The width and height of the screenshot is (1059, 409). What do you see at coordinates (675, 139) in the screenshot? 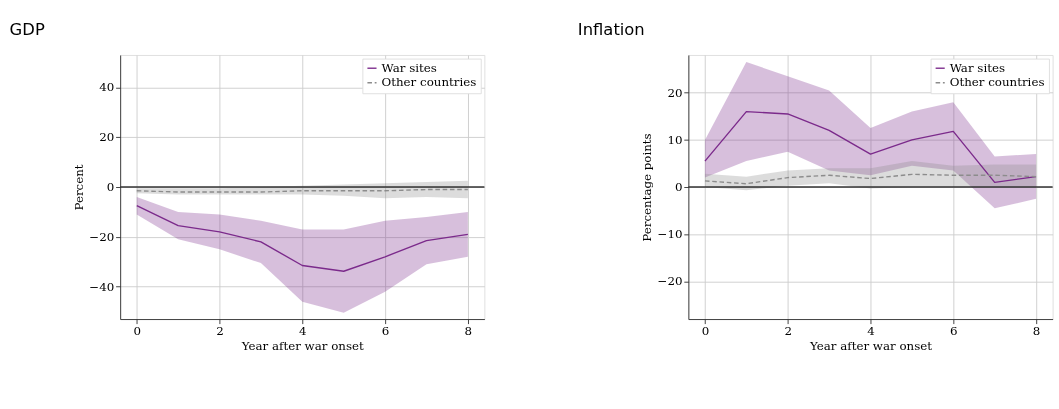
I see `y-tick-label: 10` at bounding box center [675, 139].